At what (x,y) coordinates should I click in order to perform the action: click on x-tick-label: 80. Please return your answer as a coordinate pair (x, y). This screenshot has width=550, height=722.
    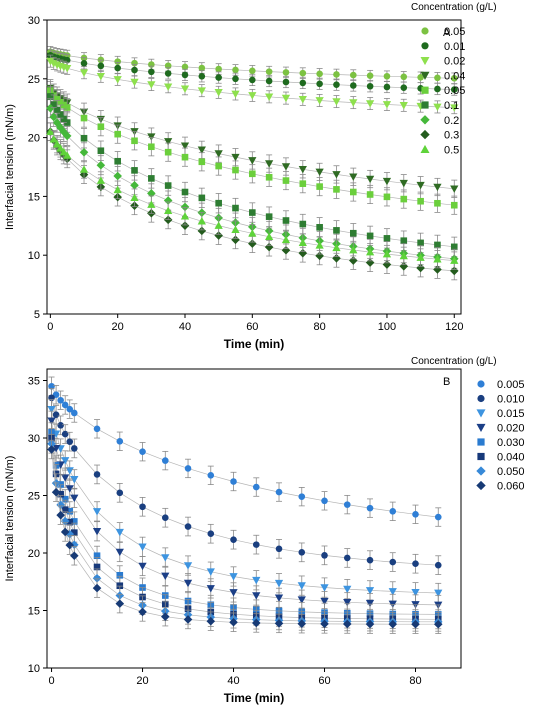
    Looking at the image, I should click on (320, 327).